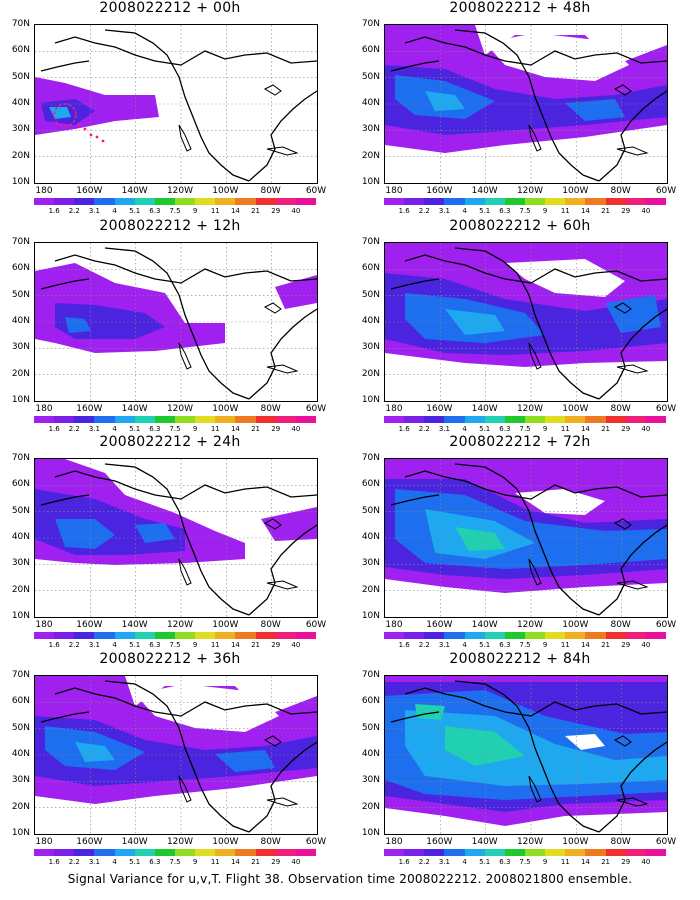  What do you see at coordinates (404, 862) in the screenshot?
I see `colorbar-tick-label: 1.6` at bounding box center [404, 862].